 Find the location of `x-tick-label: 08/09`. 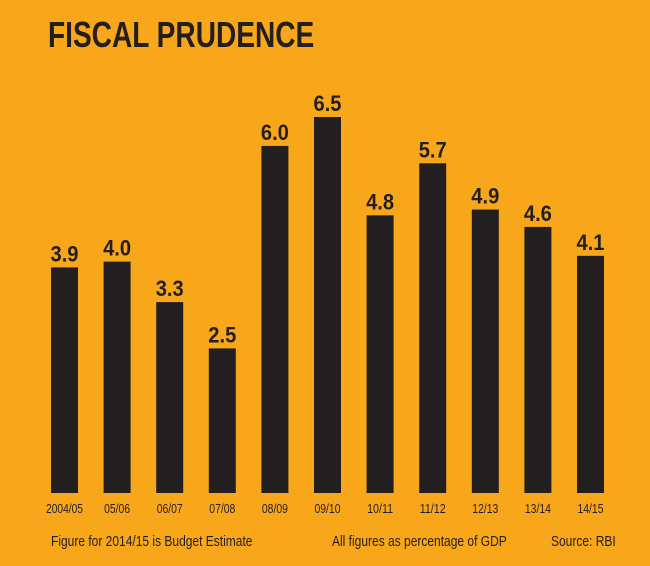

x-tick-label: 08/09 is located at coordinates (275, 508).